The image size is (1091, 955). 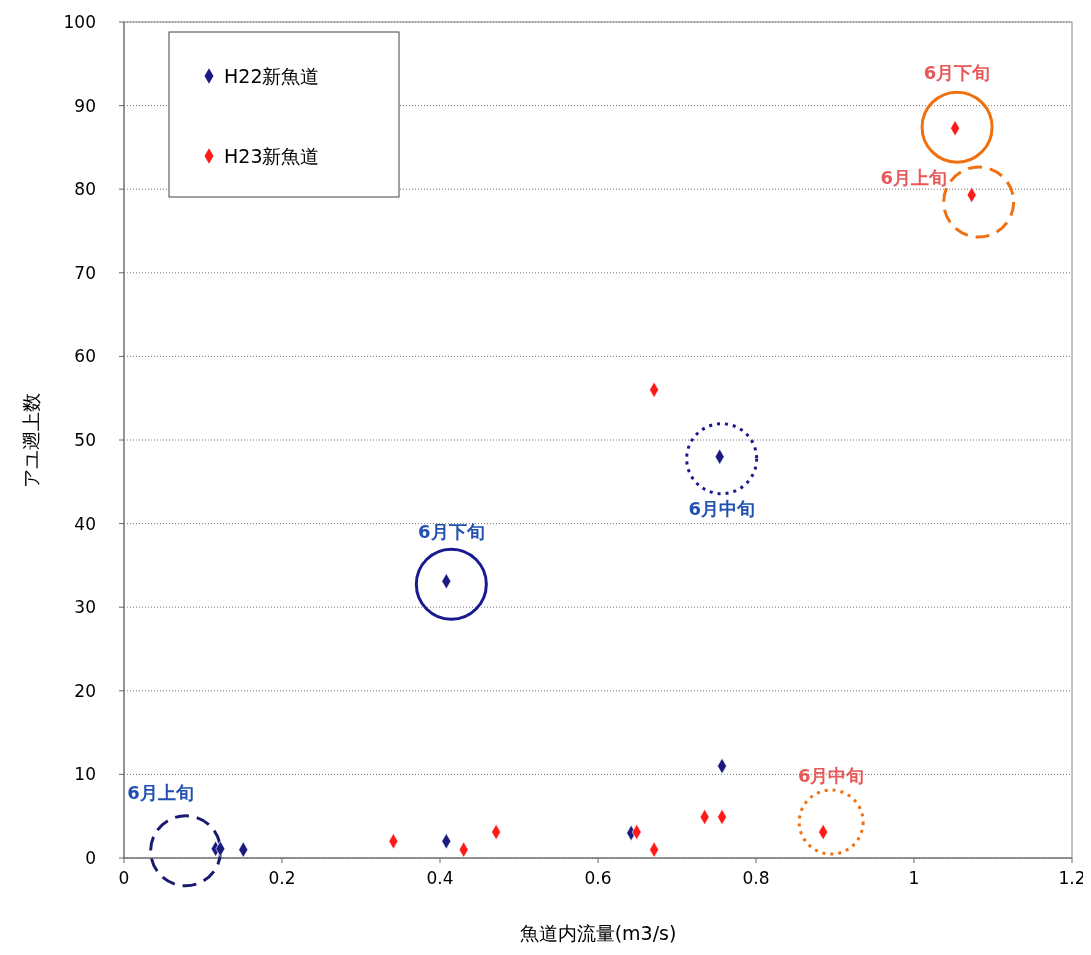 I want to click on legend-label: H22新魚道, so click(x=272, y=75).